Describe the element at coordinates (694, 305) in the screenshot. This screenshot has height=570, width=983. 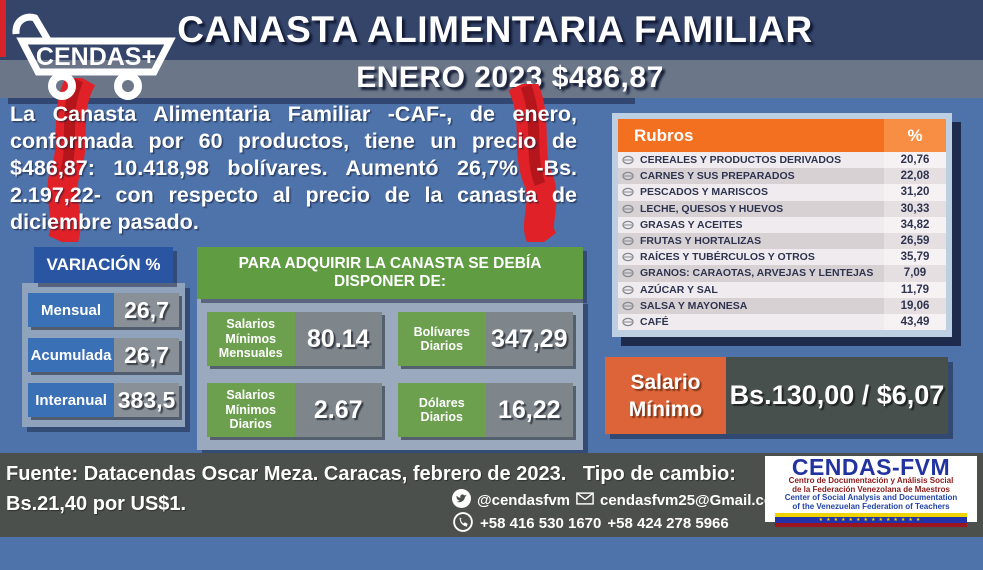
I see `rubro-name: SALSA Y MAYONESA` at that location.